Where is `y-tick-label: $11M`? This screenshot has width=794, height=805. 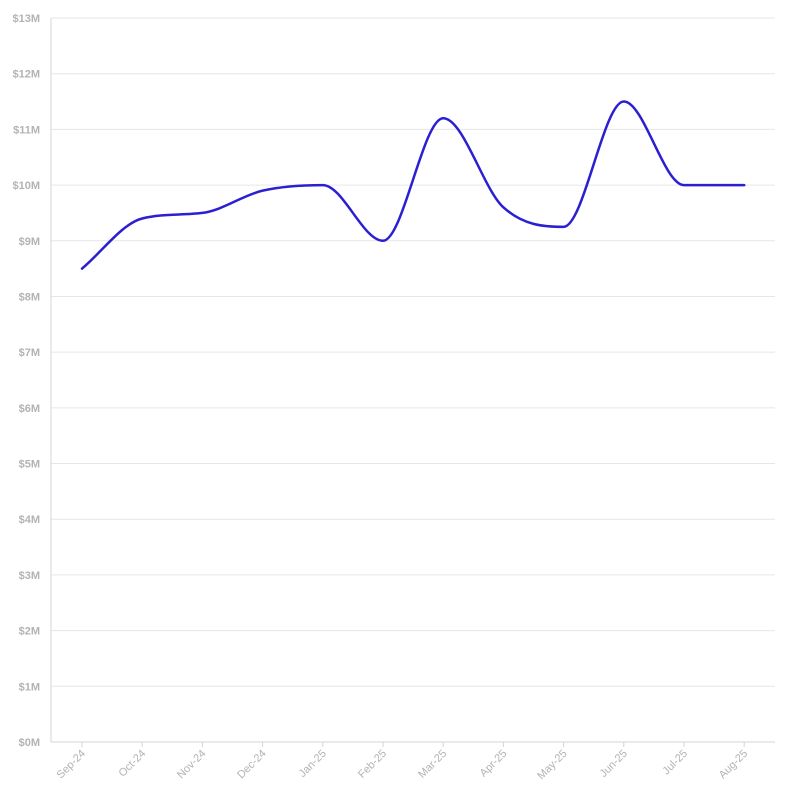
y-tick-label: $11M is located at coordinates (26, 130).